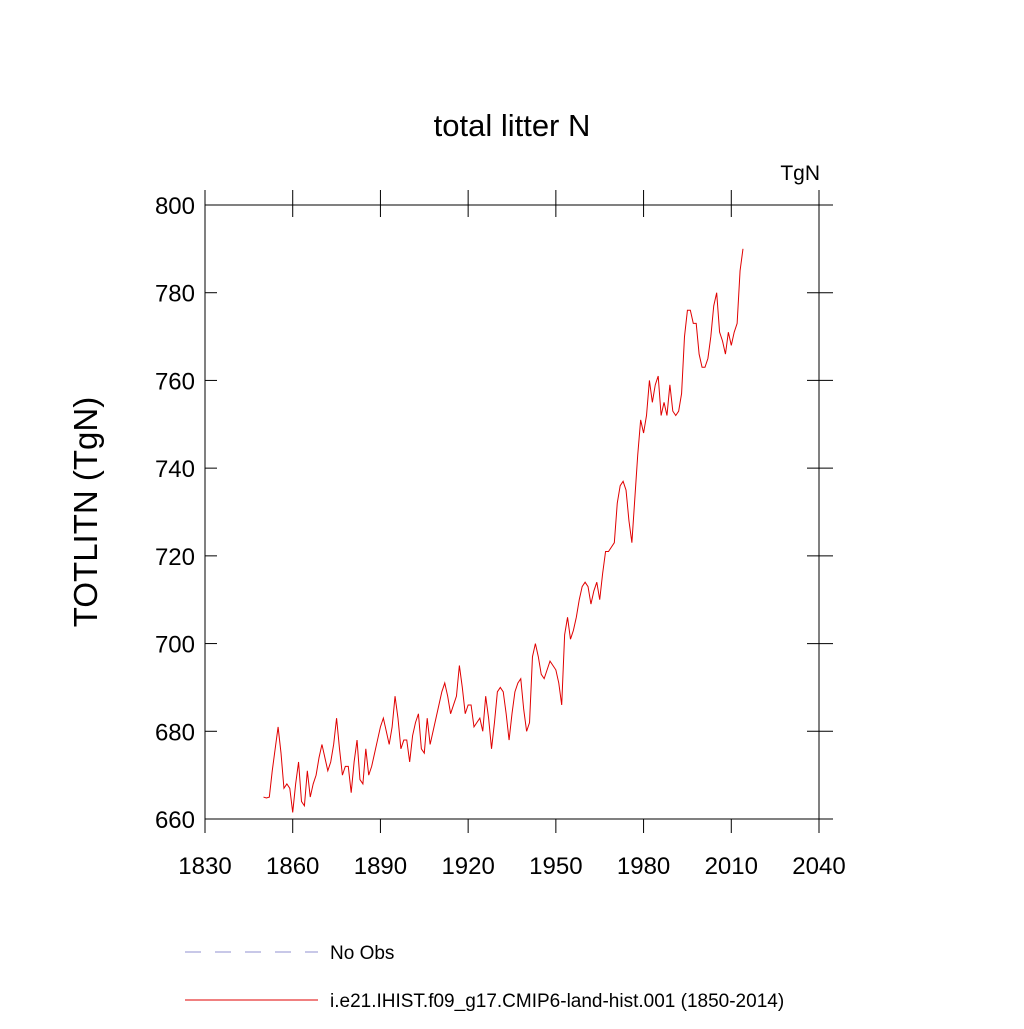  I want to click on legend-label: No Obs, so click(362, 953).